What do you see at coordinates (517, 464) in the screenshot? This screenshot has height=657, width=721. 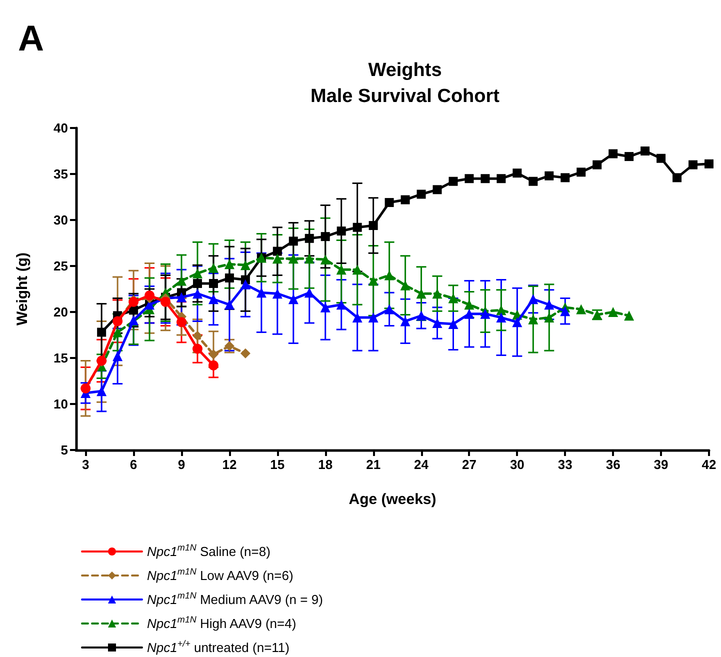 I see `x-tick-label: 30` at bounding box center [517, 464].